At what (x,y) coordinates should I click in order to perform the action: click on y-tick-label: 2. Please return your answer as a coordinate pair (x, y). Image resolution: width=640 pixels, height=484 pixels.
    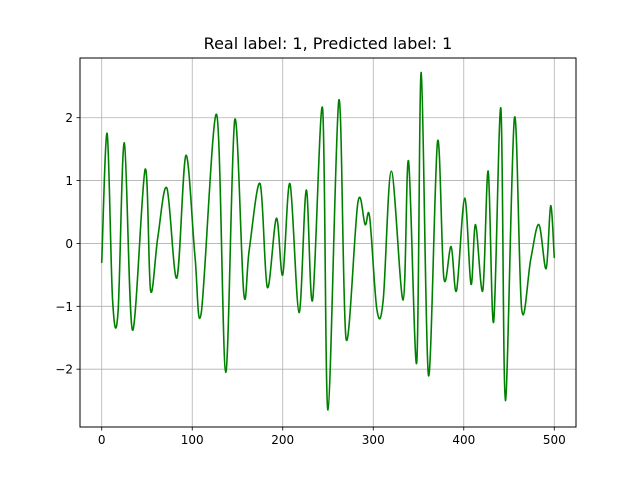
    Looking at the image, I should click on (69, 118).